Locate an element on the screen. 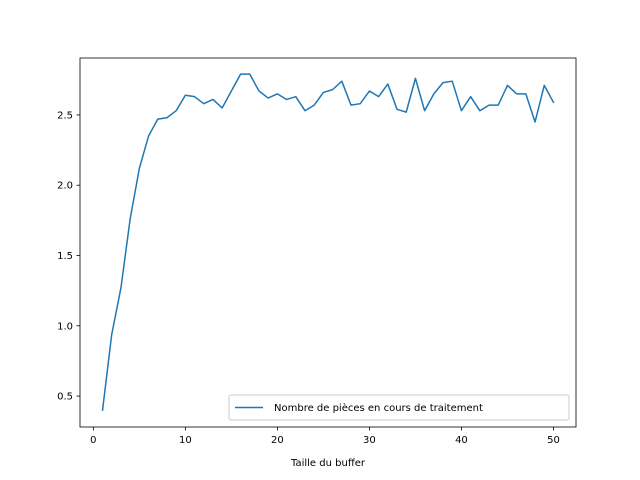  y-tick-label: 2.0 is located at coordinates (65, 186).